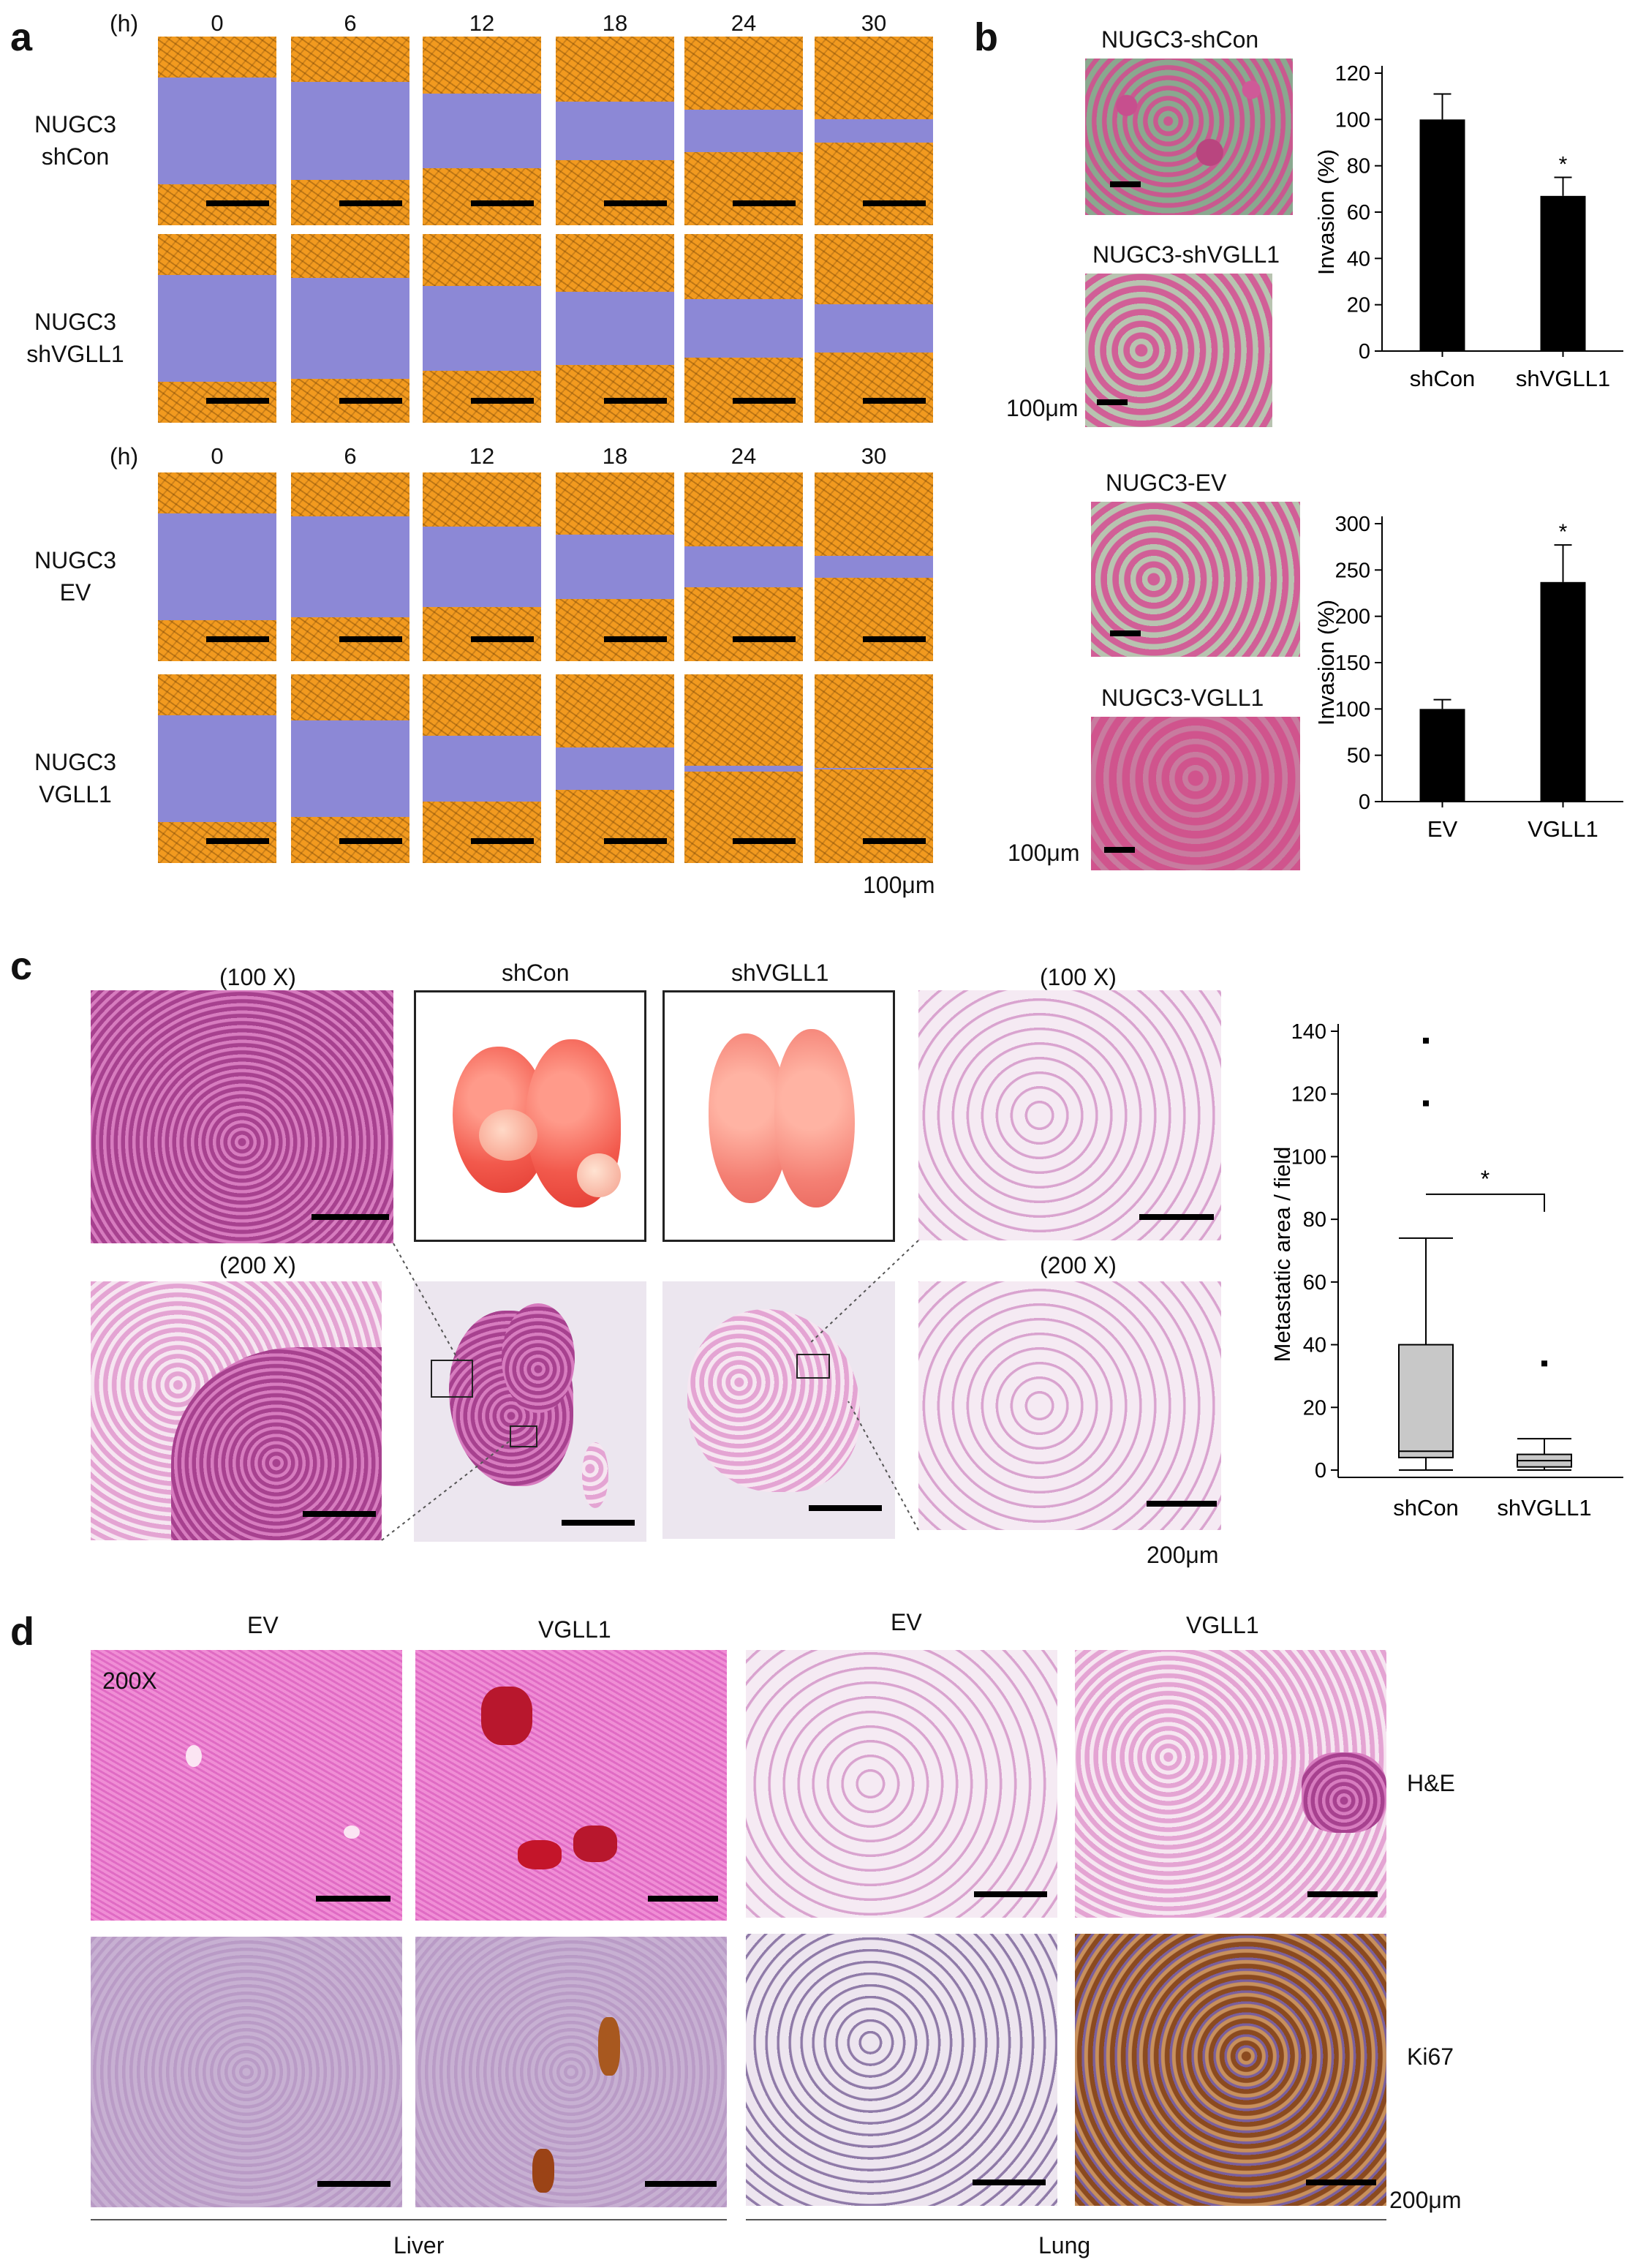 The height and width of the screenshot is (2268, 1646). Describe the element at coordinates (1183, 1555) in the screenshot. I see `scale-label: 200μm` at that location.